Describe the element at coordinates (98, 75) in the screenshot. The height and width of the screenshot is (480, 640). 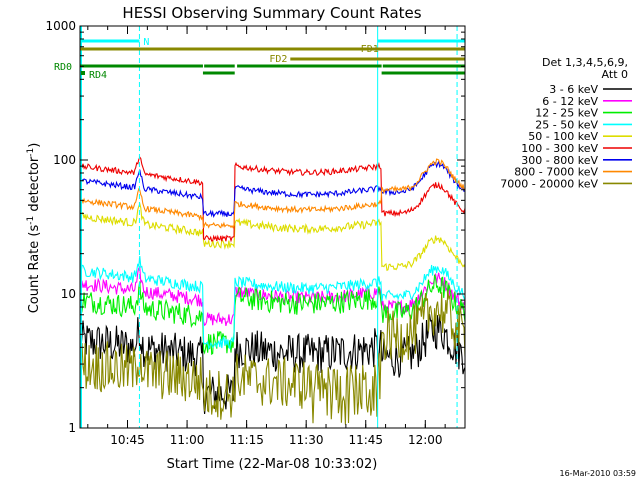
I see `flag-label-rd4: RD4` at that location.